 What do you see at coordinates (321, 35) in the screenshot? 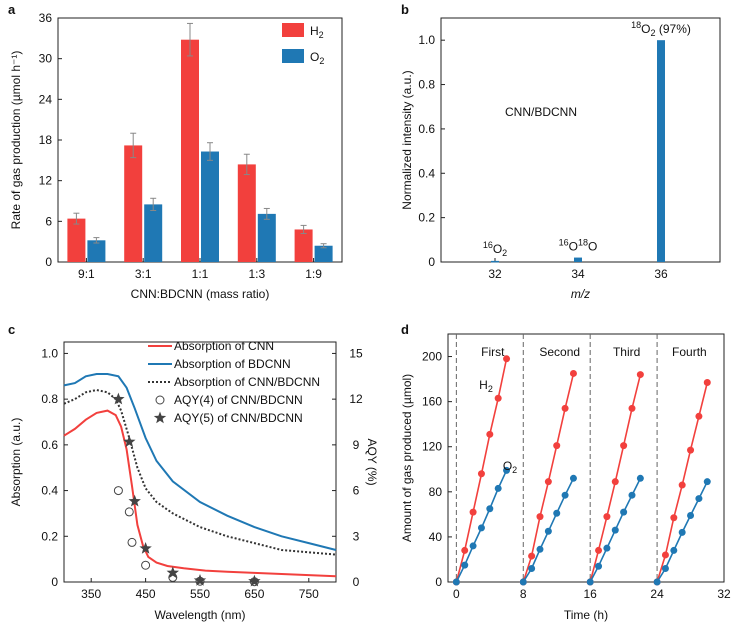
I see `legend-subscript: 2` at bounding box center [321, 35].